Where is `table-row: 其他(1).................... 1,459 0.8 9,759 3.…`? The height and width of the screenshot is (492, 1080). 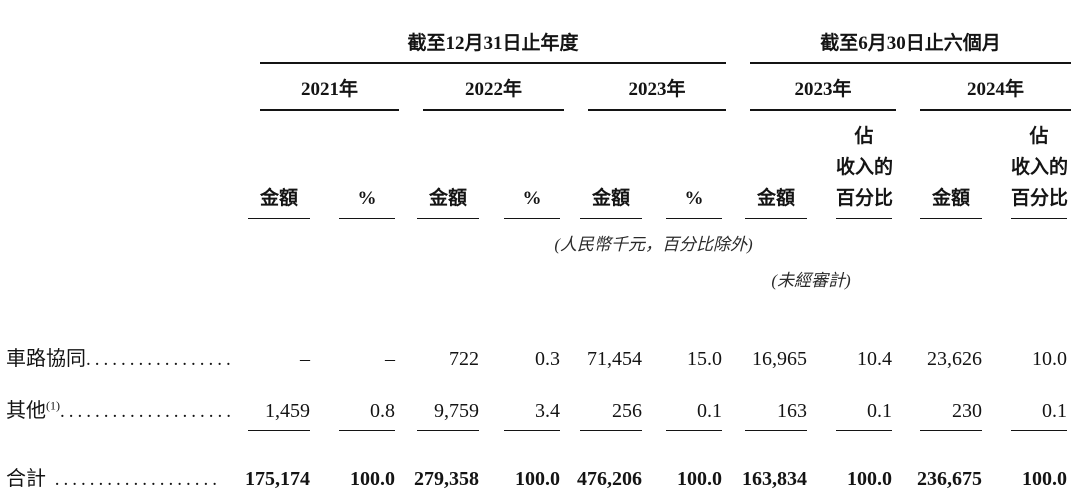 table-row: 其他(1).................... 1,459 0.8 9,759 3.… is located at coordinates (538, 406).